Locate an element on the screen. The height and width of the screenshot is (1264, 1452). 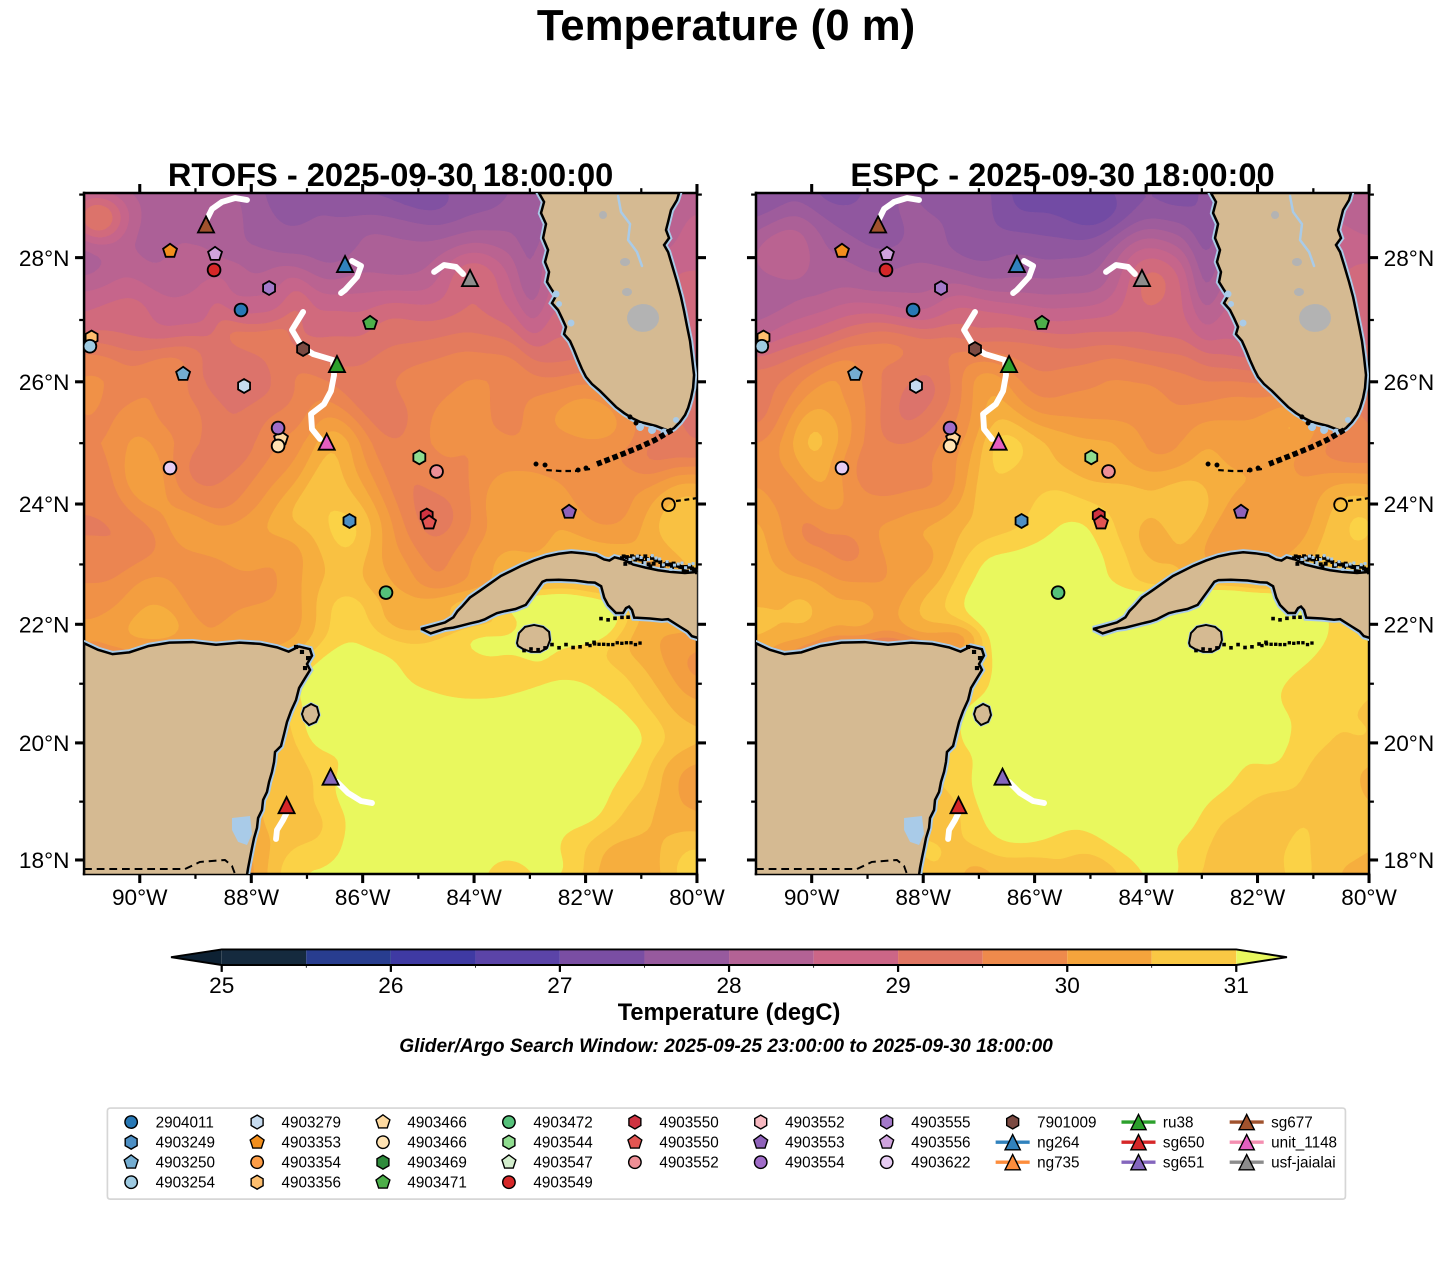
svg-text: Temperature (degC) is located at coordinates (729, 1013).